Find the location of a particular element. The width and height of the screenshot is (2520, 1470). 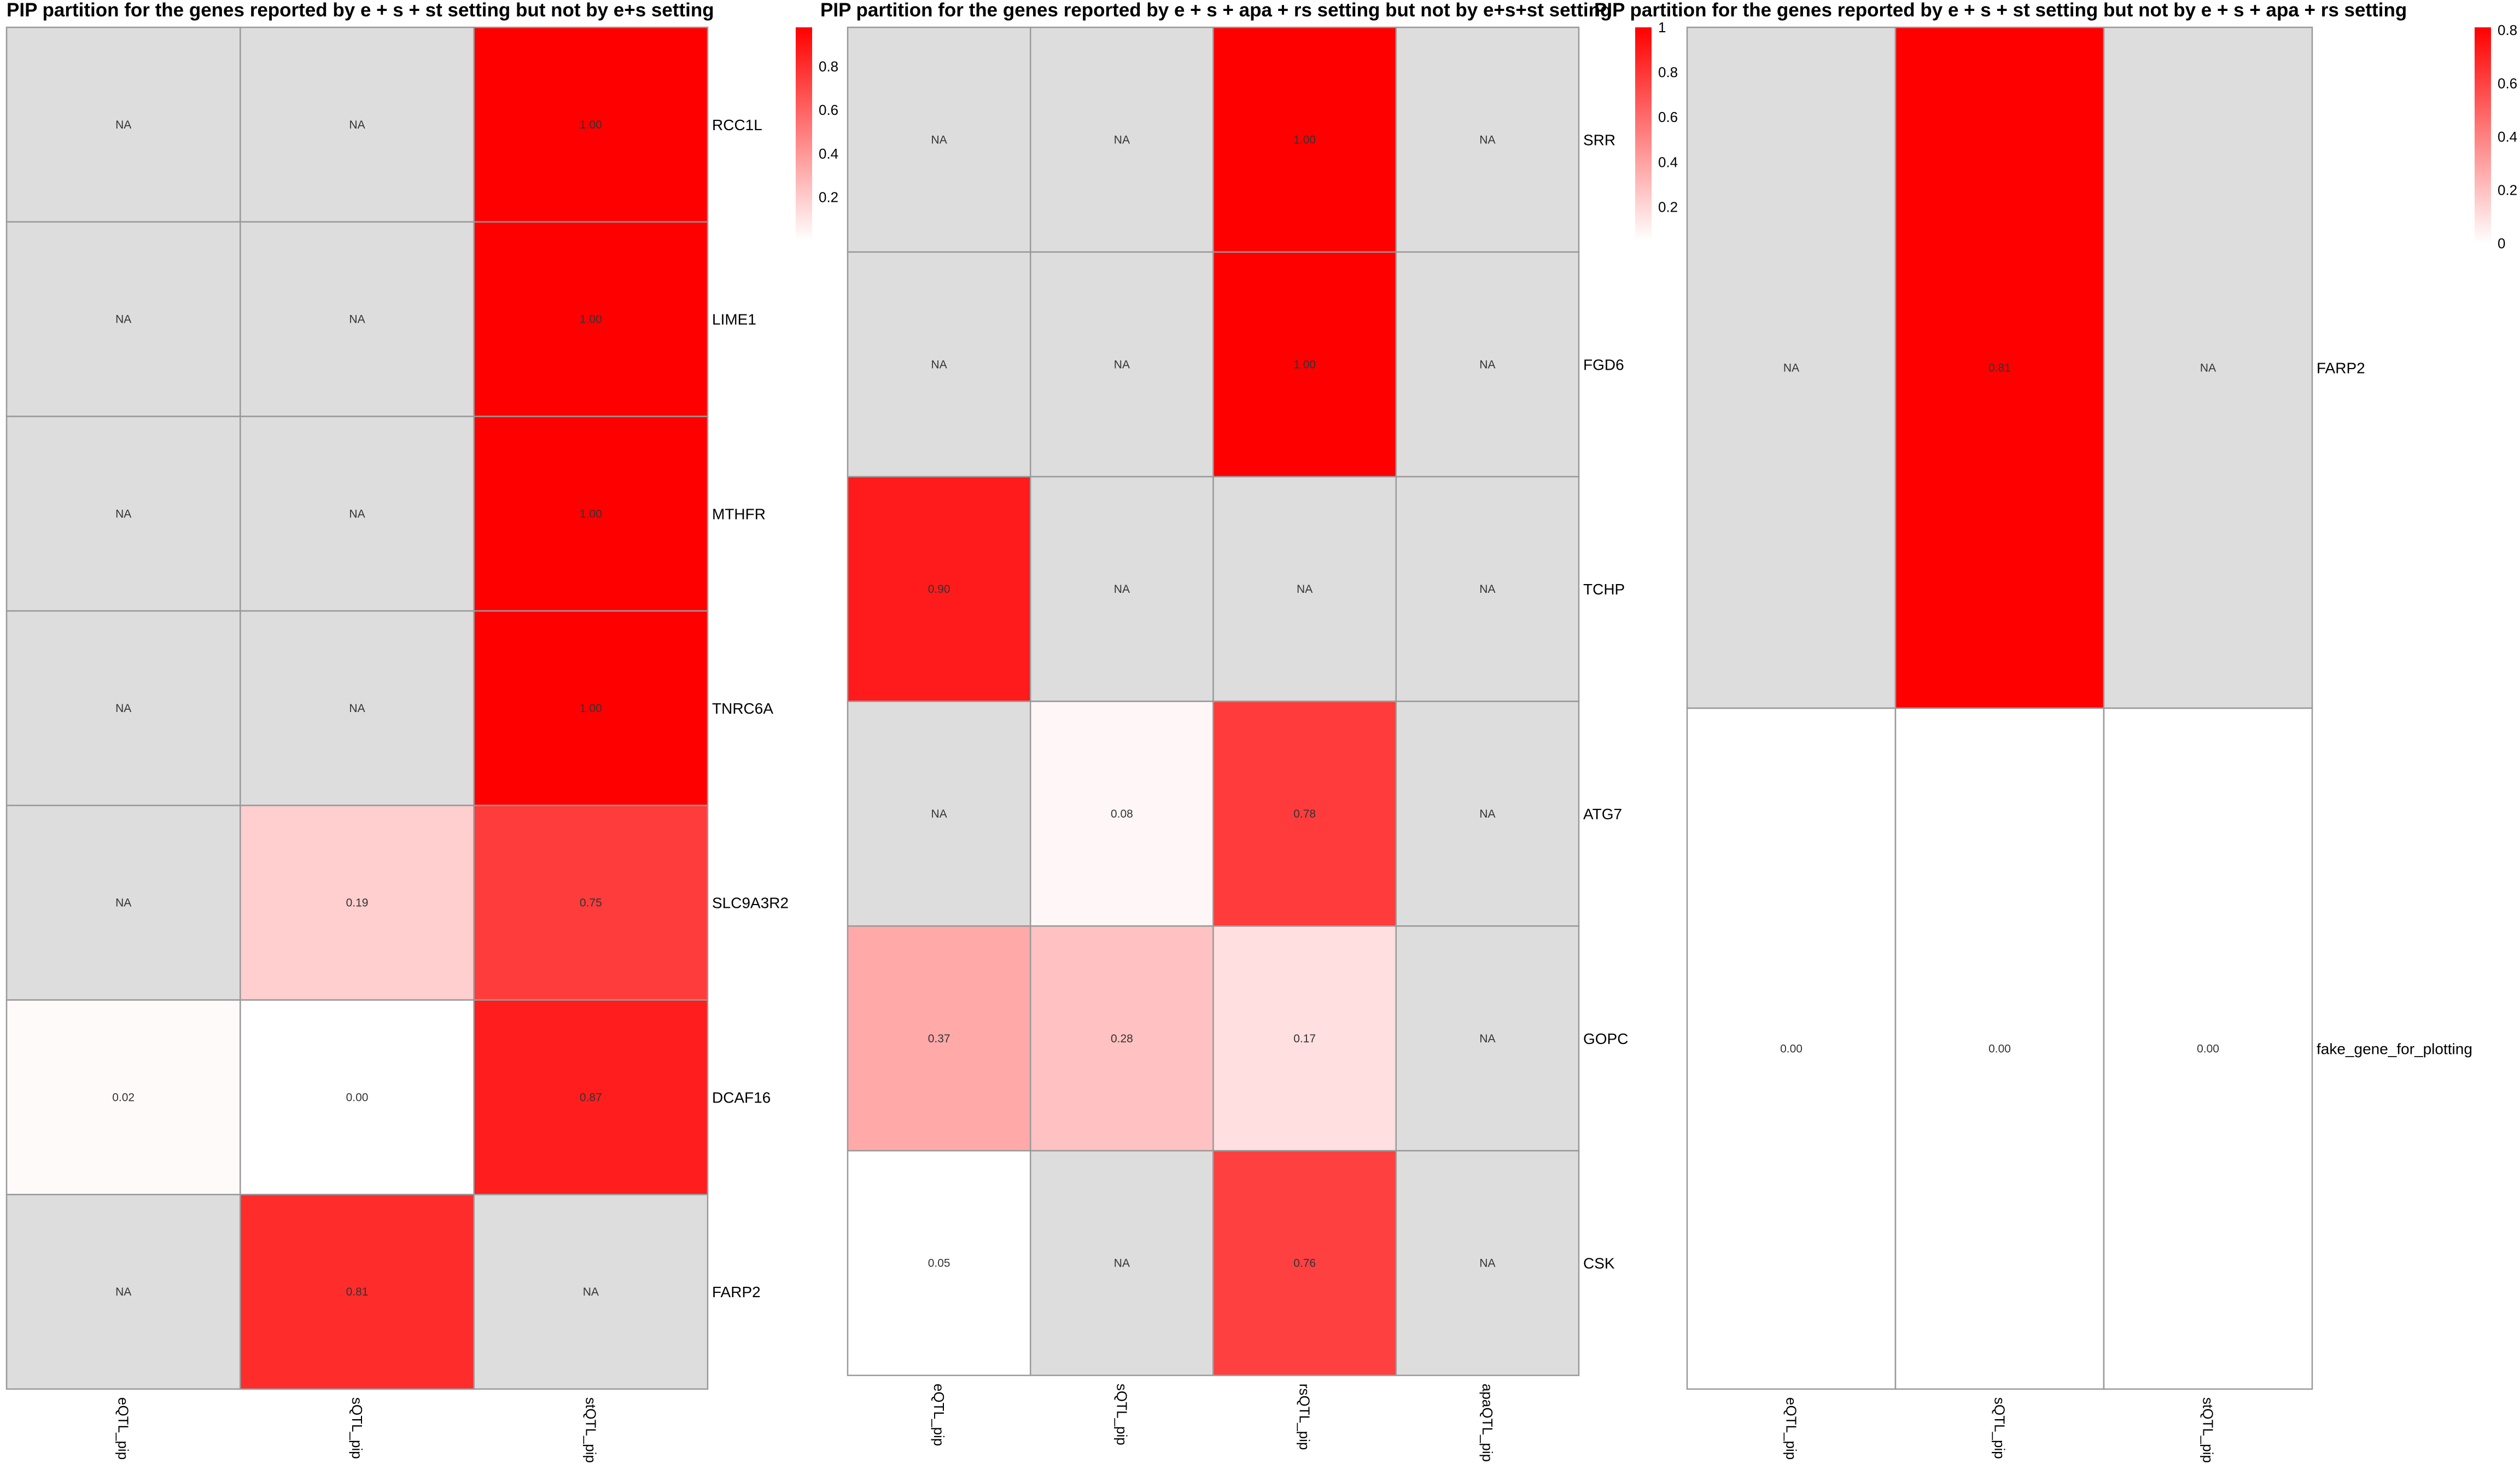

row-label: SLC9A3R2 is located at coordinates (750, 903).